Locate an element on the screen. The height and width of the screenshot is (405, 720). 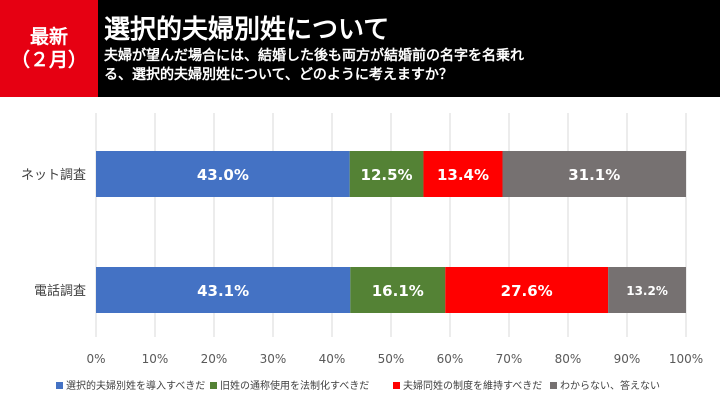
data-label: 13.2% is located at coordinates (647, 291).